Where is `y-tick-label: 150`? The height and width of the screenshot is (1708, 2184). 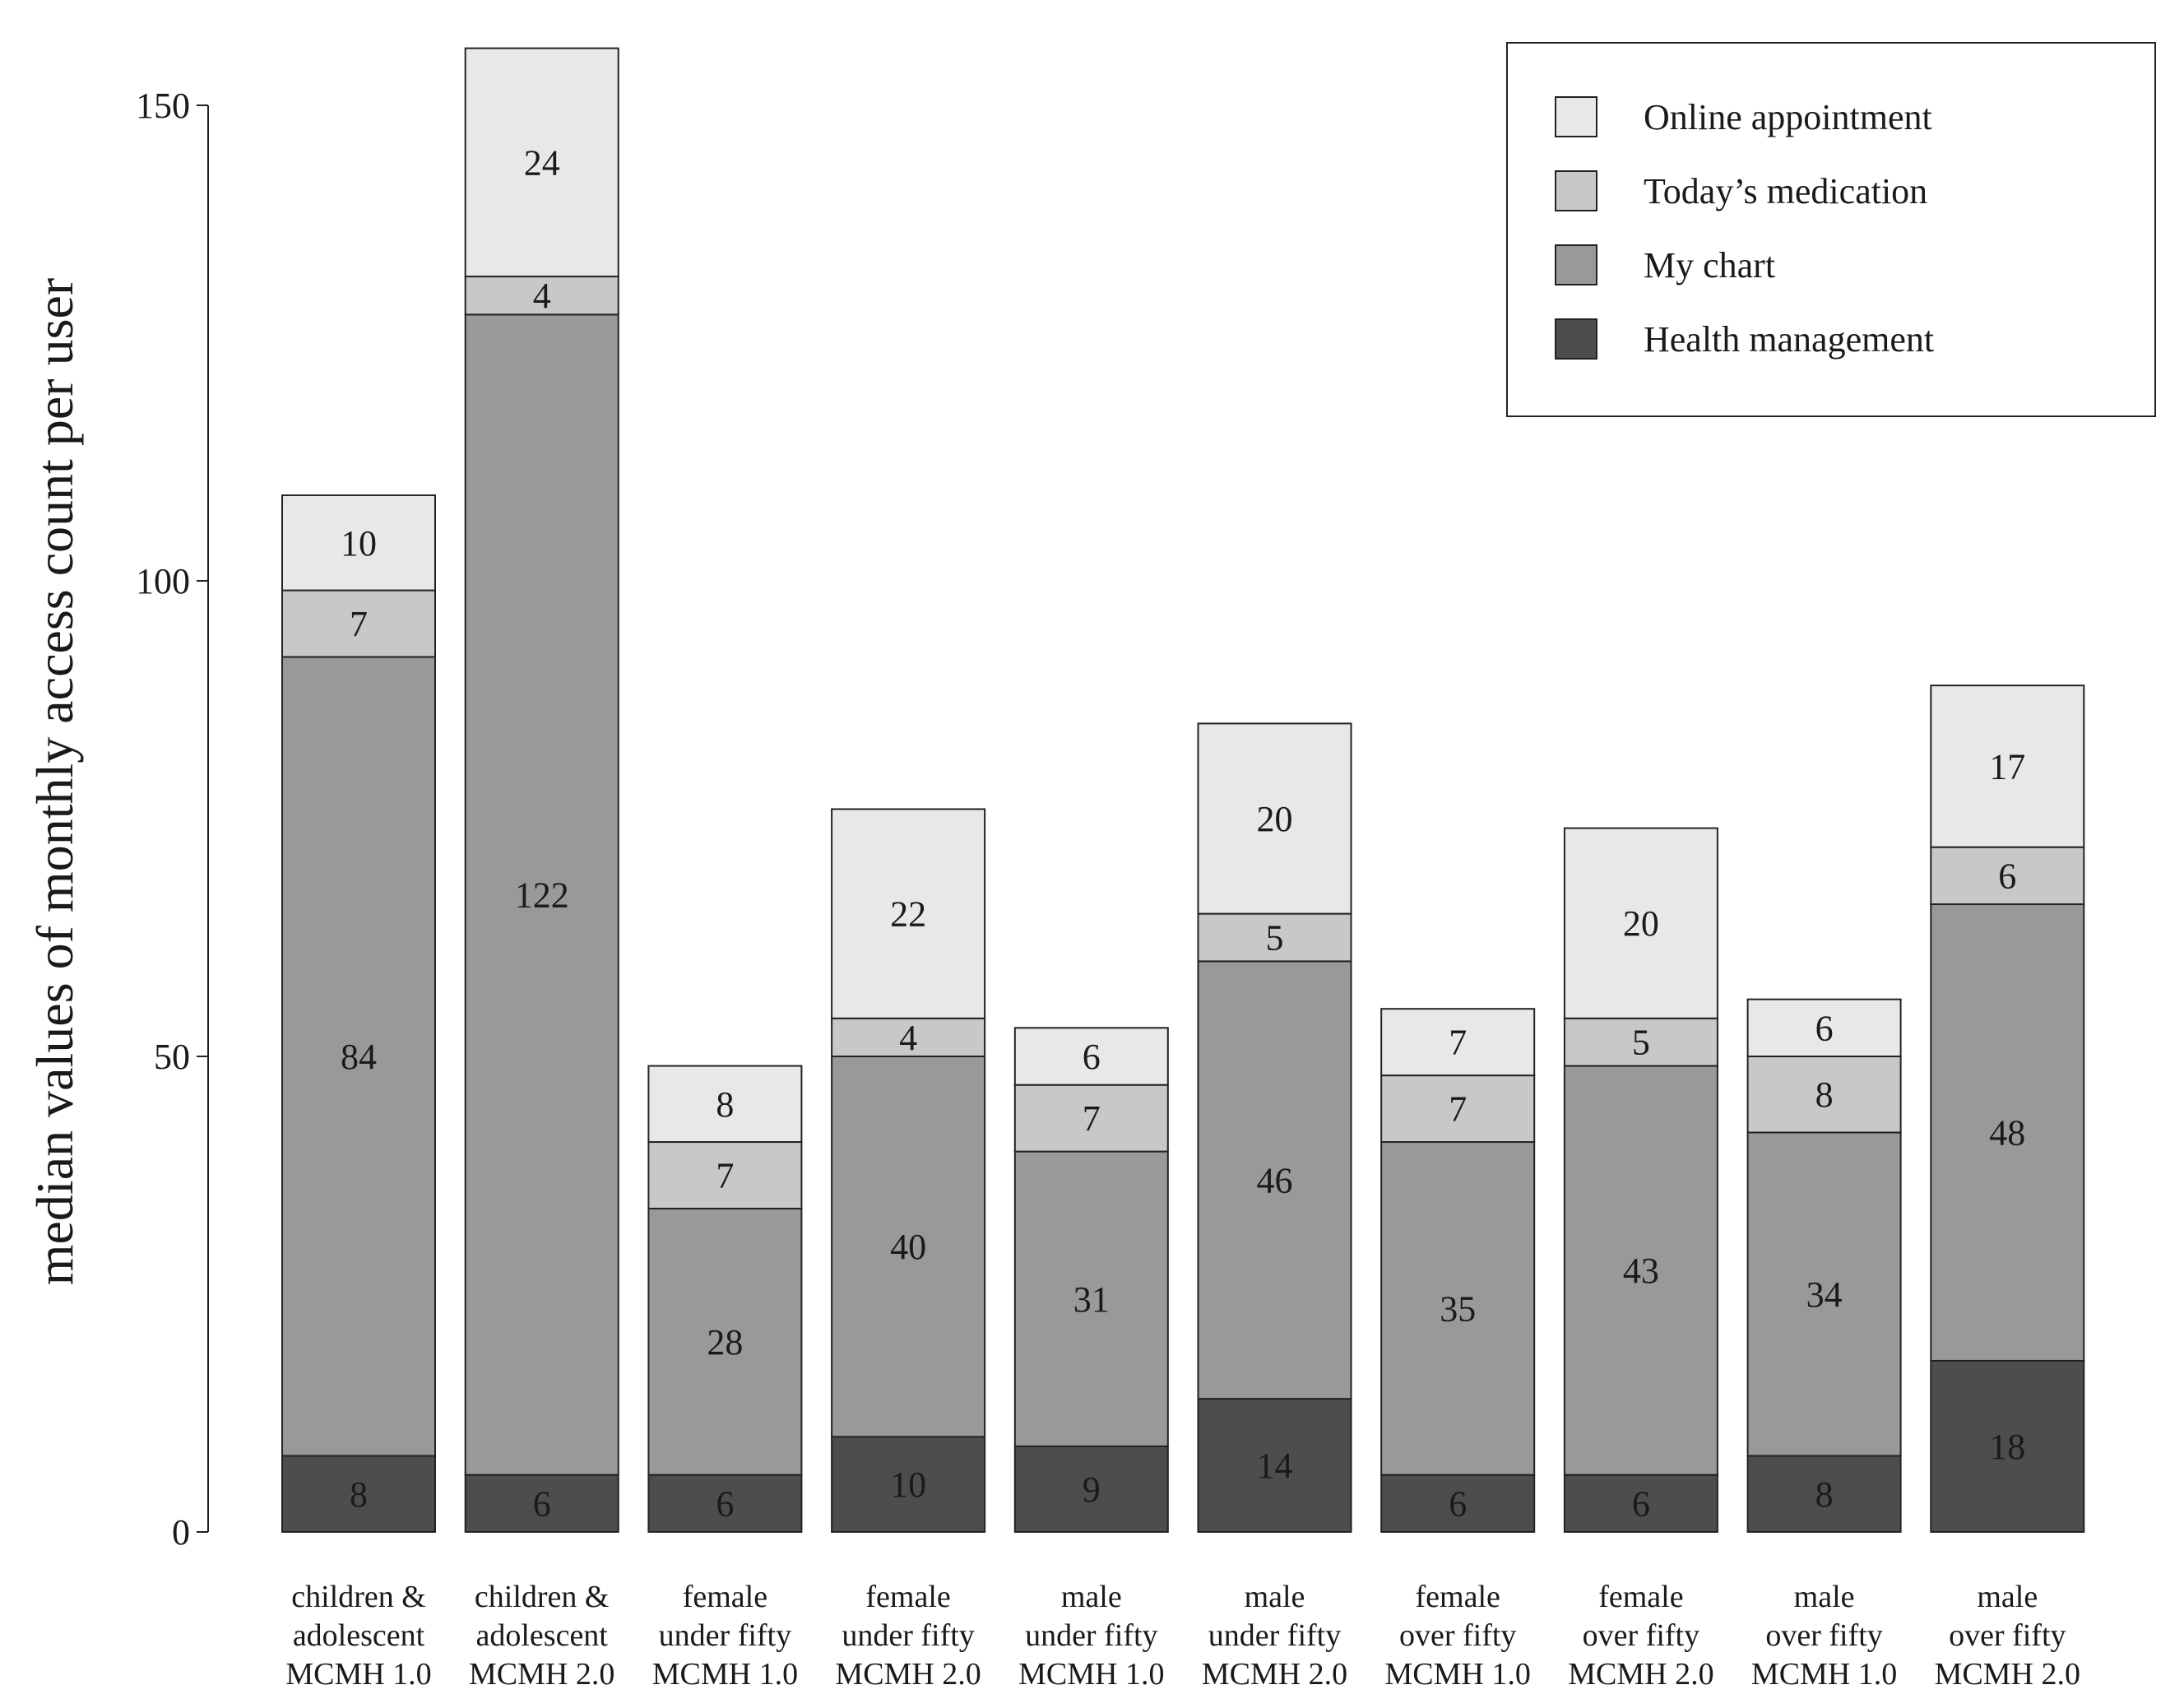
y-tick-label: 150 is located at coordinates (163, 106).